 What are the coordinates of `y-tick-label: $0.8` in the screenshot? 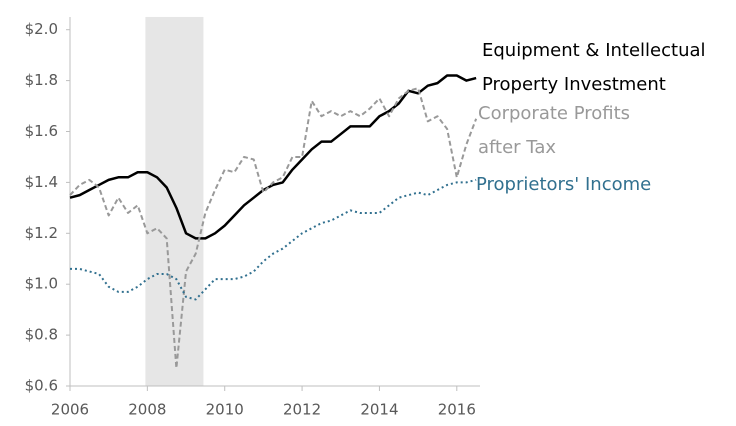 It's located at (41, 335).